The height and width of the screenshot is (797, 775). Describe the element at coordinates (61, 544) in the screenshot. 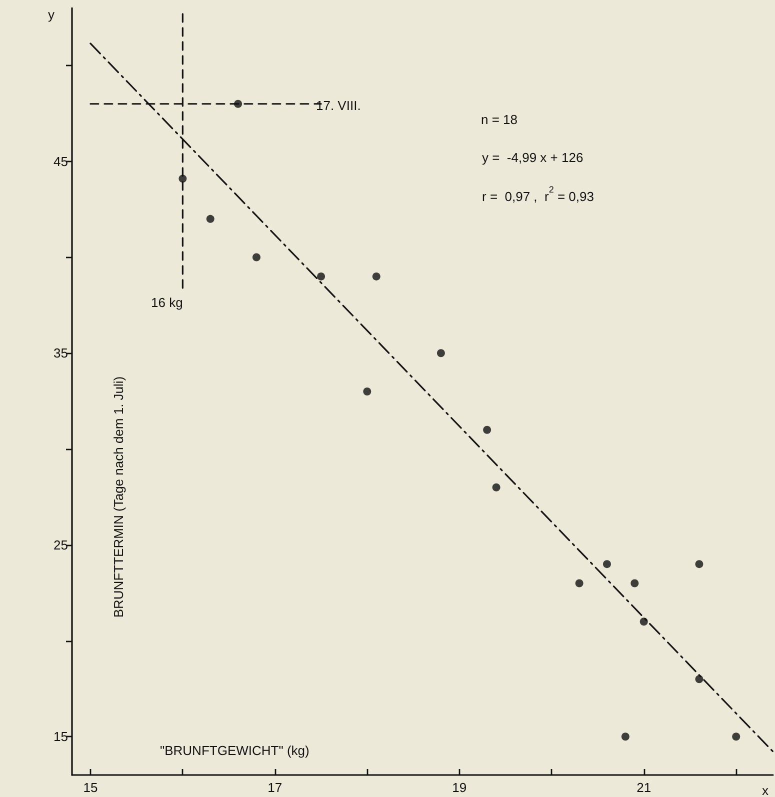

I see `y-tick-label: 25` at that location.